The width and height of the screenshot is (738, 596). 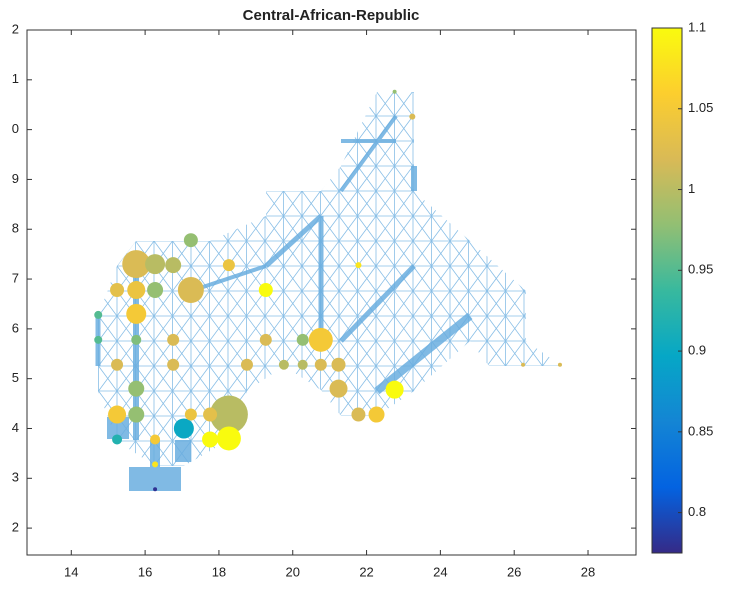 What do you see at coordinates (71, 571) in the screenshot?
I see `x-tick-label: 14` at bounding box center [71, 571].